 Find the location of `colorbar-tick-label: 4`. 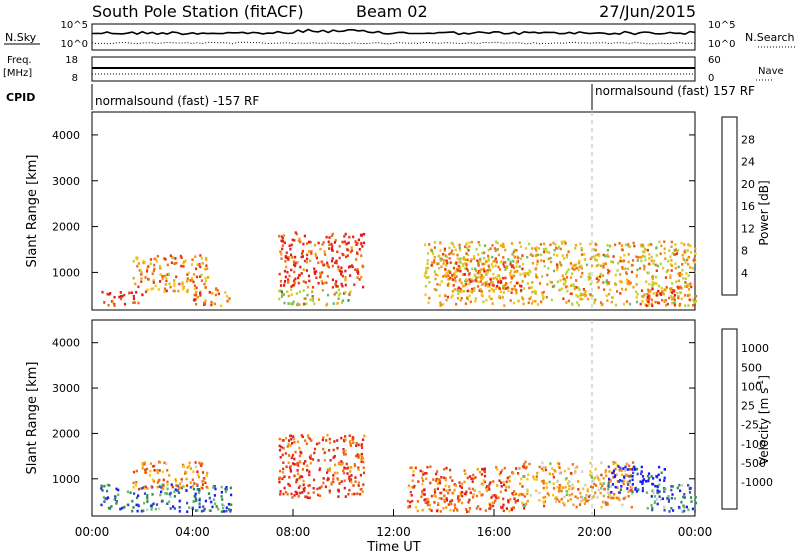

colorbar-tick-label: 4 is located at coordinates (744, 273).